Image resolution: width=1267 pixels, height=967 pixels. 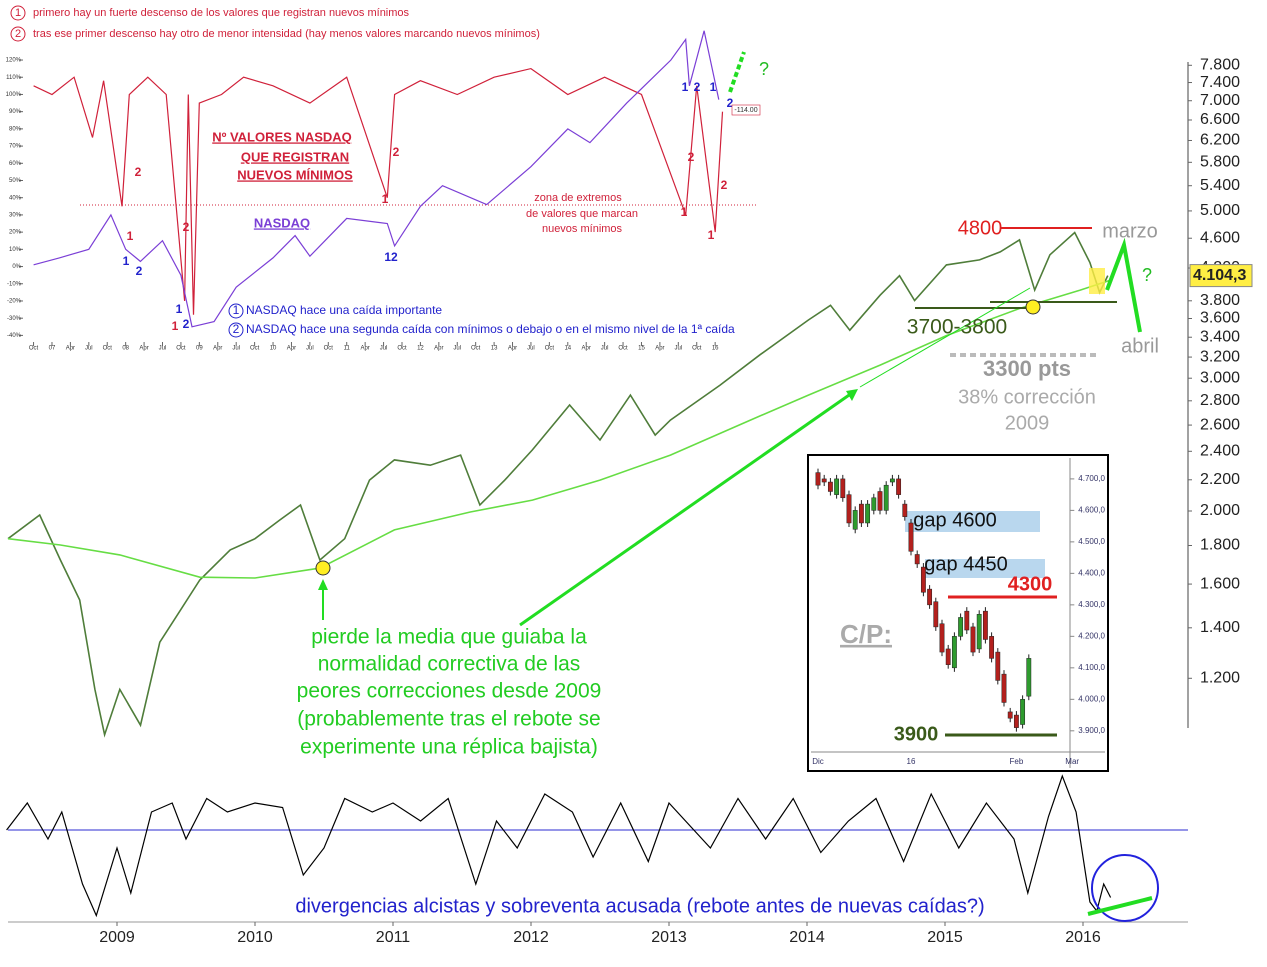 What do you see at coordinates (1220, 119) in the screenshot?
I see `y-tick-label: 6.600` at bounding box center [1220, 119].